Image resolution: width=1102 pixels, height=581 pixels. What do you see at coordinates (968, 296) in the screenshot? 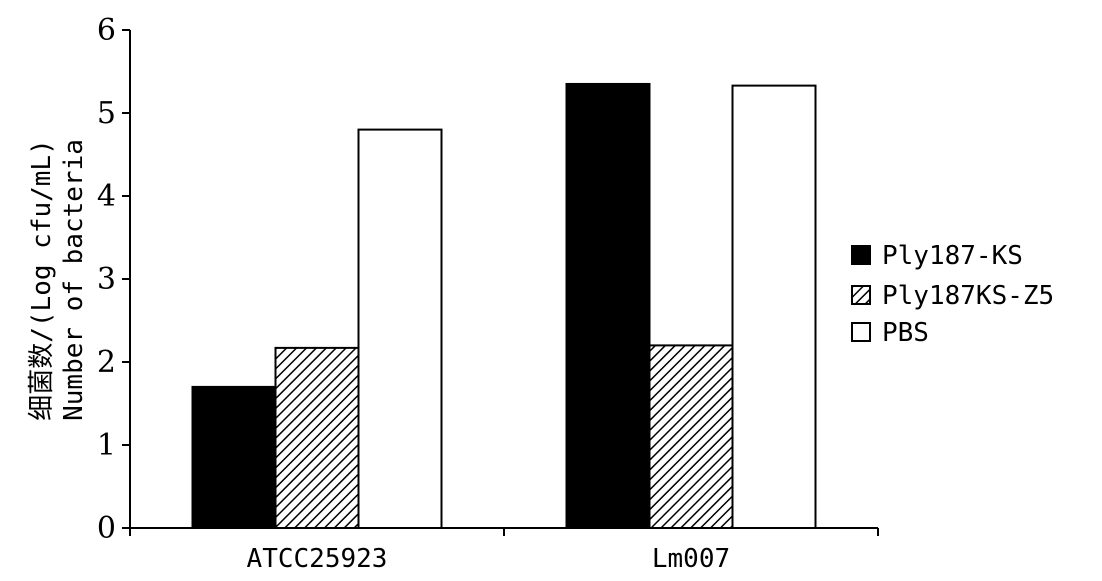
I see `legend-label: Ply187KS-Z5` at bounding box center [968, 296].